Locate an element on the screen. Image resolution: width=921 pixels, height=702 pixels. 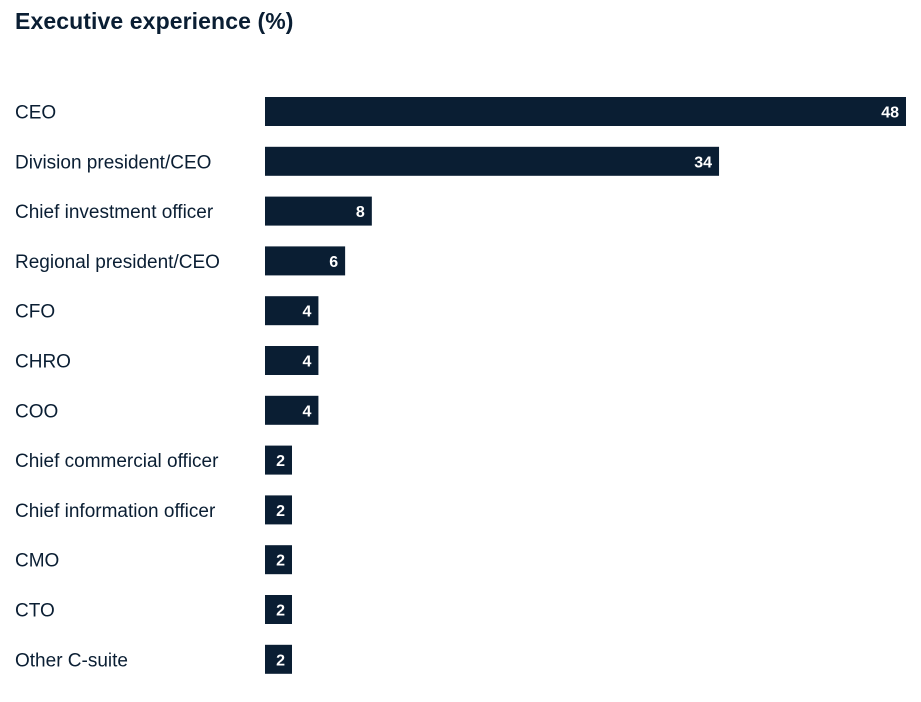
category-label: Other C-suite is located at coordinates (71, 660).